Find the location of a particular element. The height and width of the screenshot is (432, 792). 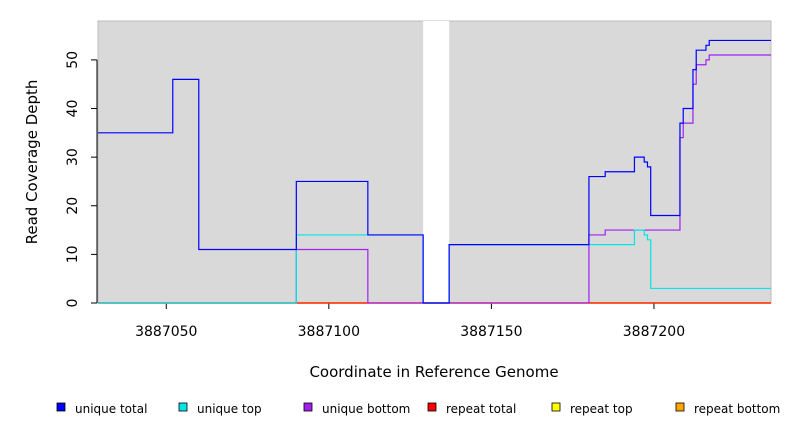

y-axis-title: Read Coverage Depth is located at coordinates (32, 162).